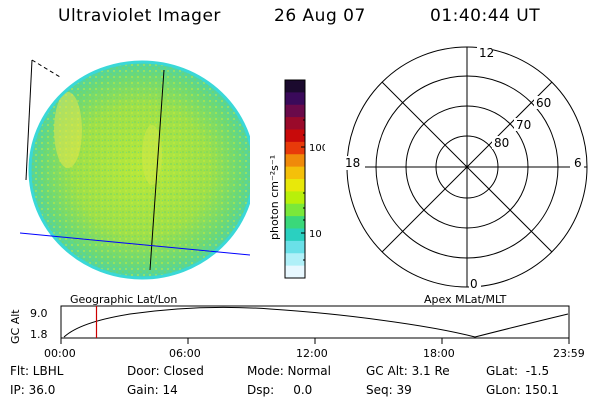 This screenshot has height=400, width=600. I want to click on gain-status: Gain: 14, so click(152, 390).